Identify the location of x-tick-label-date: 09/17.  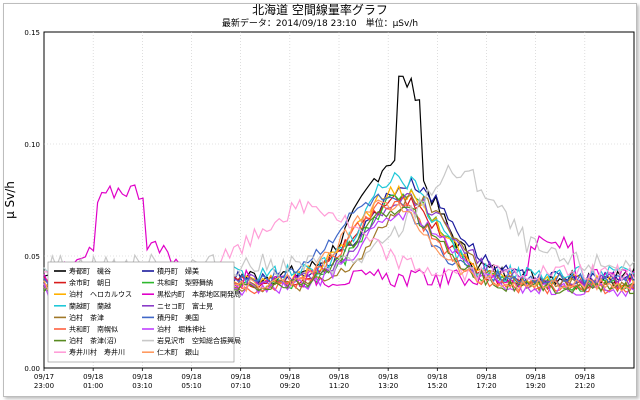
(44, 377).